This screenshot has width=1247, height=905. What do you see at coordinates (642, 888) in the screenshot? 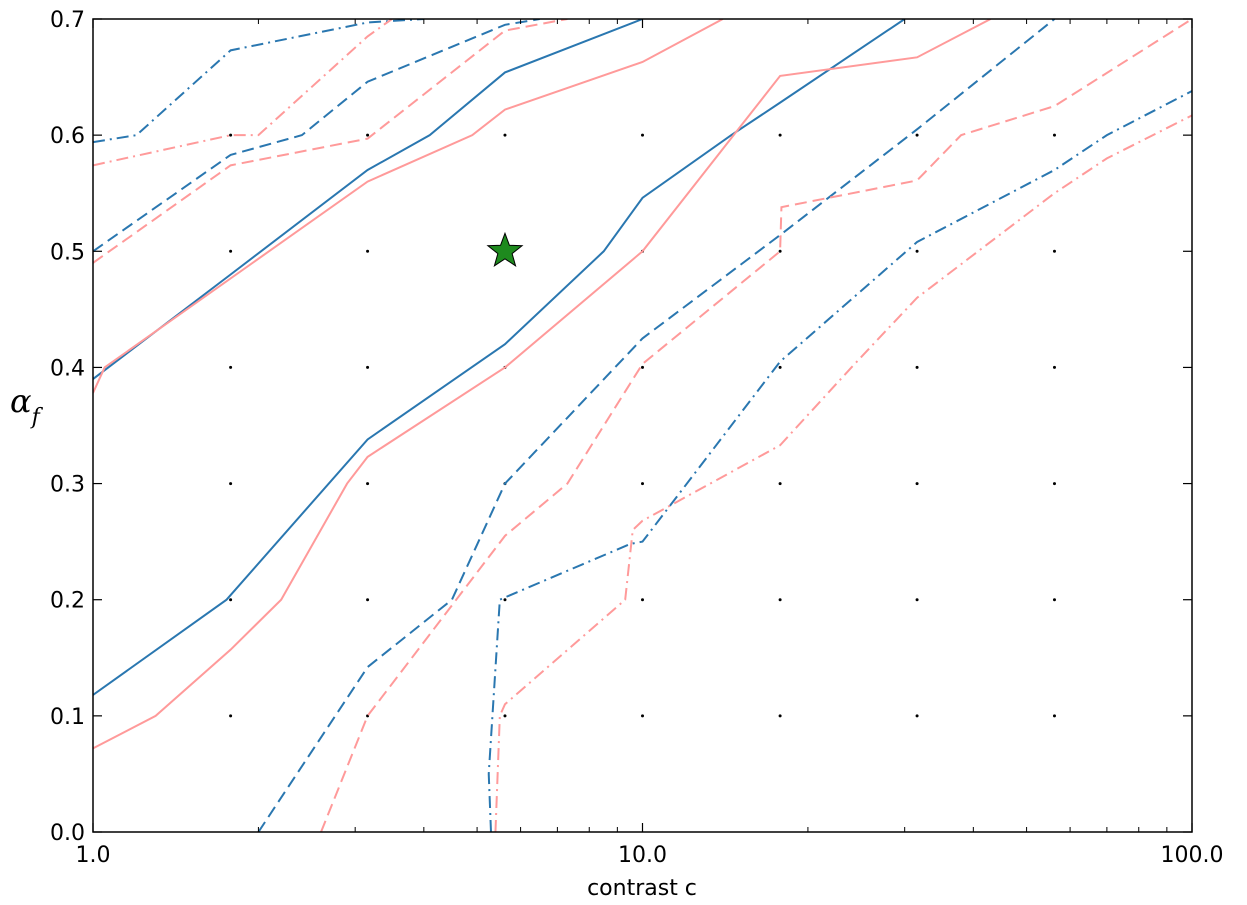
I see `x-axis-label: contrast c` at bounding box center [642, 888].